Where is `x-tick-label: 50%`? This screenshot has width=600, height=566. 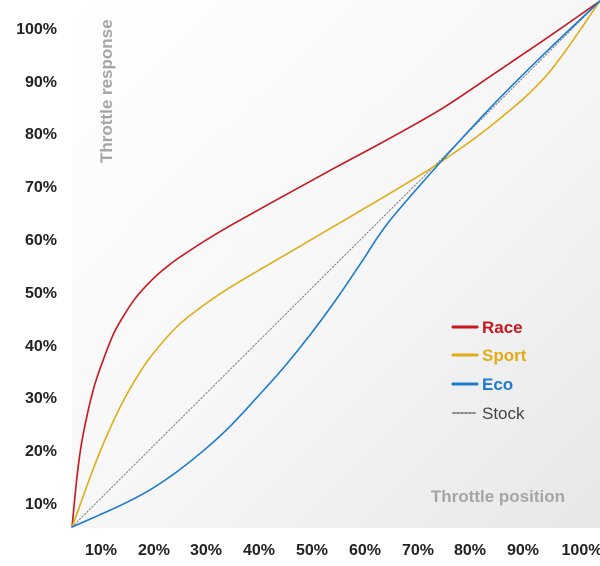
x-tick-label: 50% is located at coordinates (312, 550).